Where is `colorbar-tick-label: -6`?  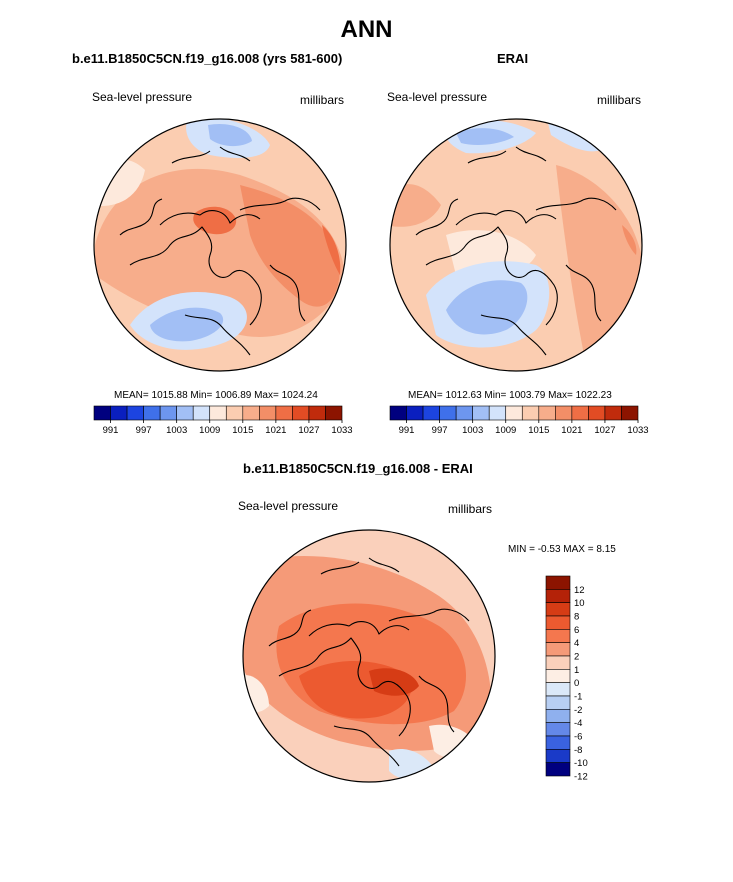 colorbar-tick-label: -6 is located at coordinates (578, 737).